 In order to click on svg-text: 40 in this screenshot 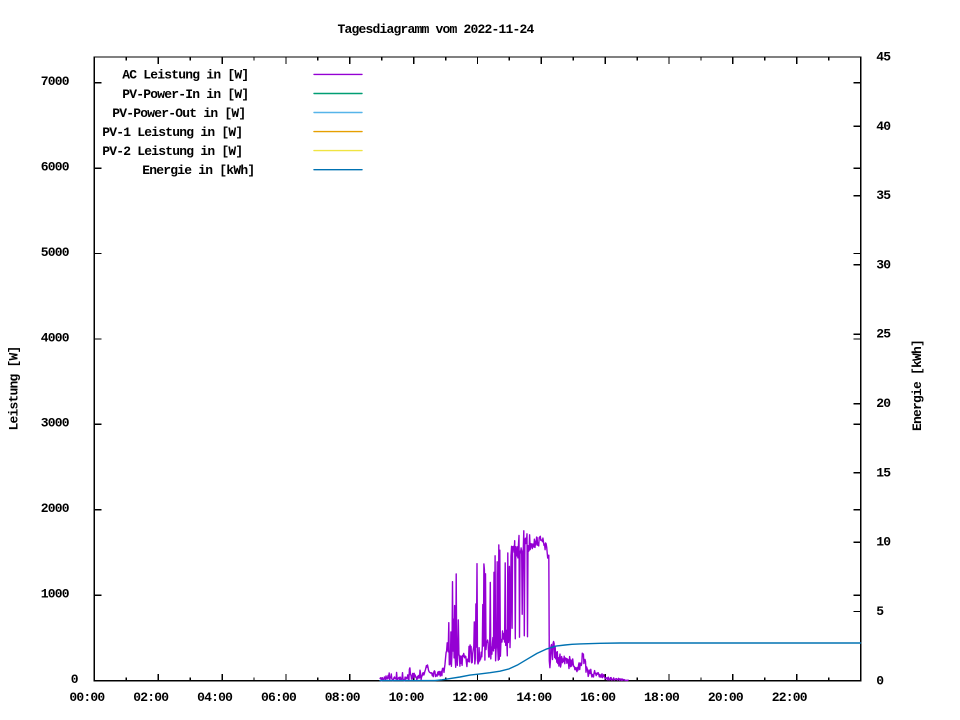, I will do `click(883, 126)`.